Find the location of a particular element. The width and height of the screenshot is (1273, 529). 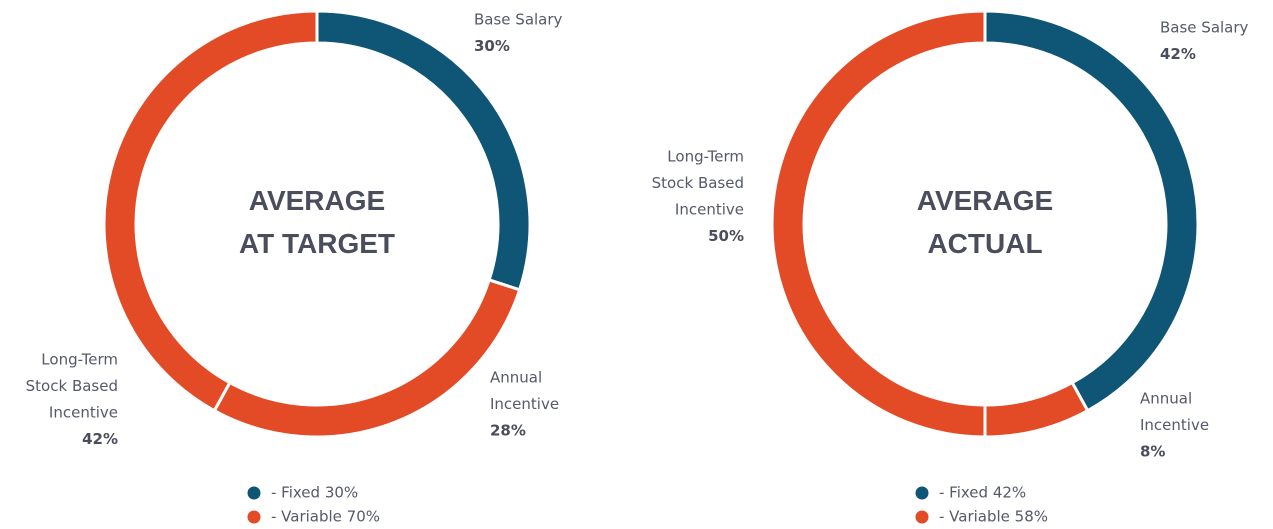

legend-label: - Variable 70% is located at coordinates (325, 517).